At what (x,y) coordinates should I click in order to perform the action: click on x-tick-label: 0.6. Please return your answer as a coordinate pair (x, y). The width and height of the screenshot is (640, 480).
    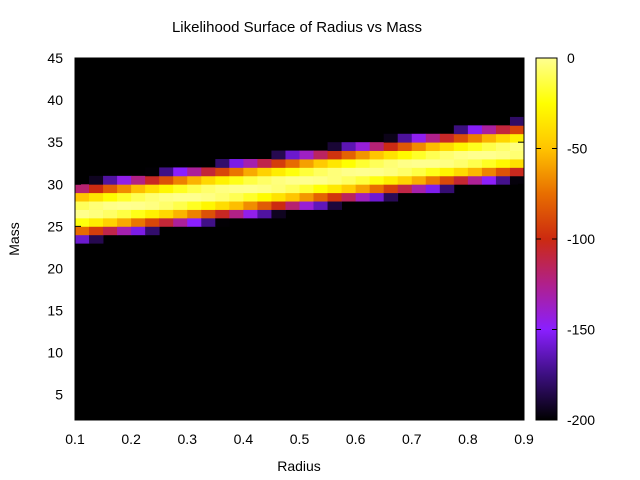
    Looking at the image, I should click on (356, 439).